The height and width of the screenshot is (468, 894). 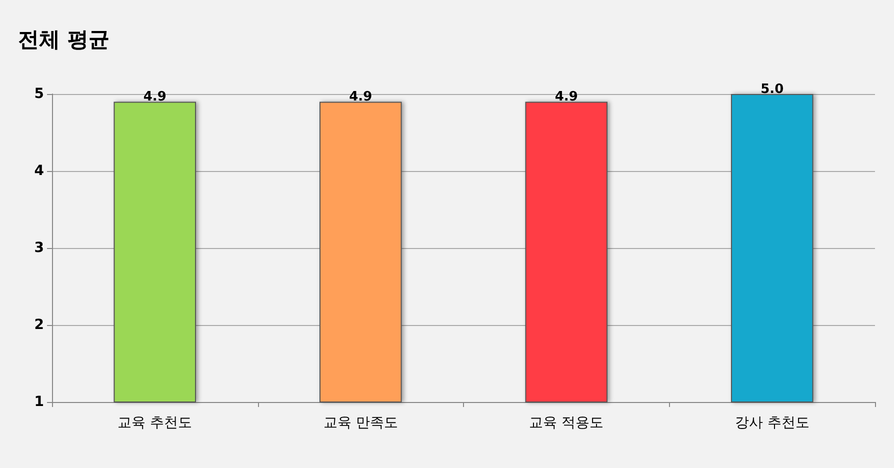 I want to click on y-tick-label: 4, so click(x=39, y=171).